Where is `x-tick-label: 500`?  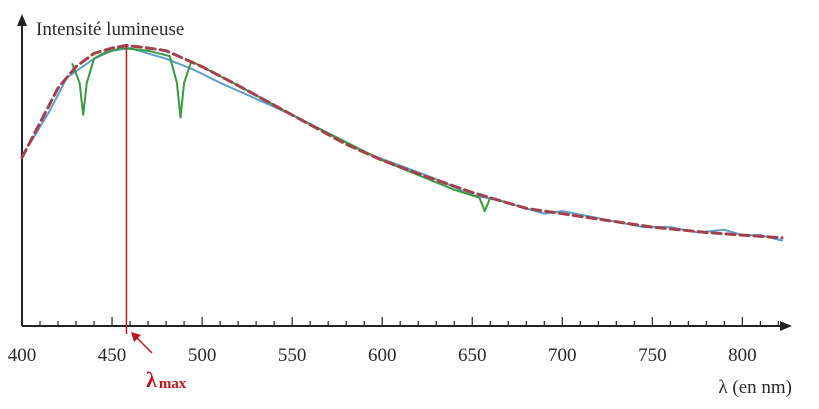
x-tick-label: 500 is located at coordinates (202, 355).